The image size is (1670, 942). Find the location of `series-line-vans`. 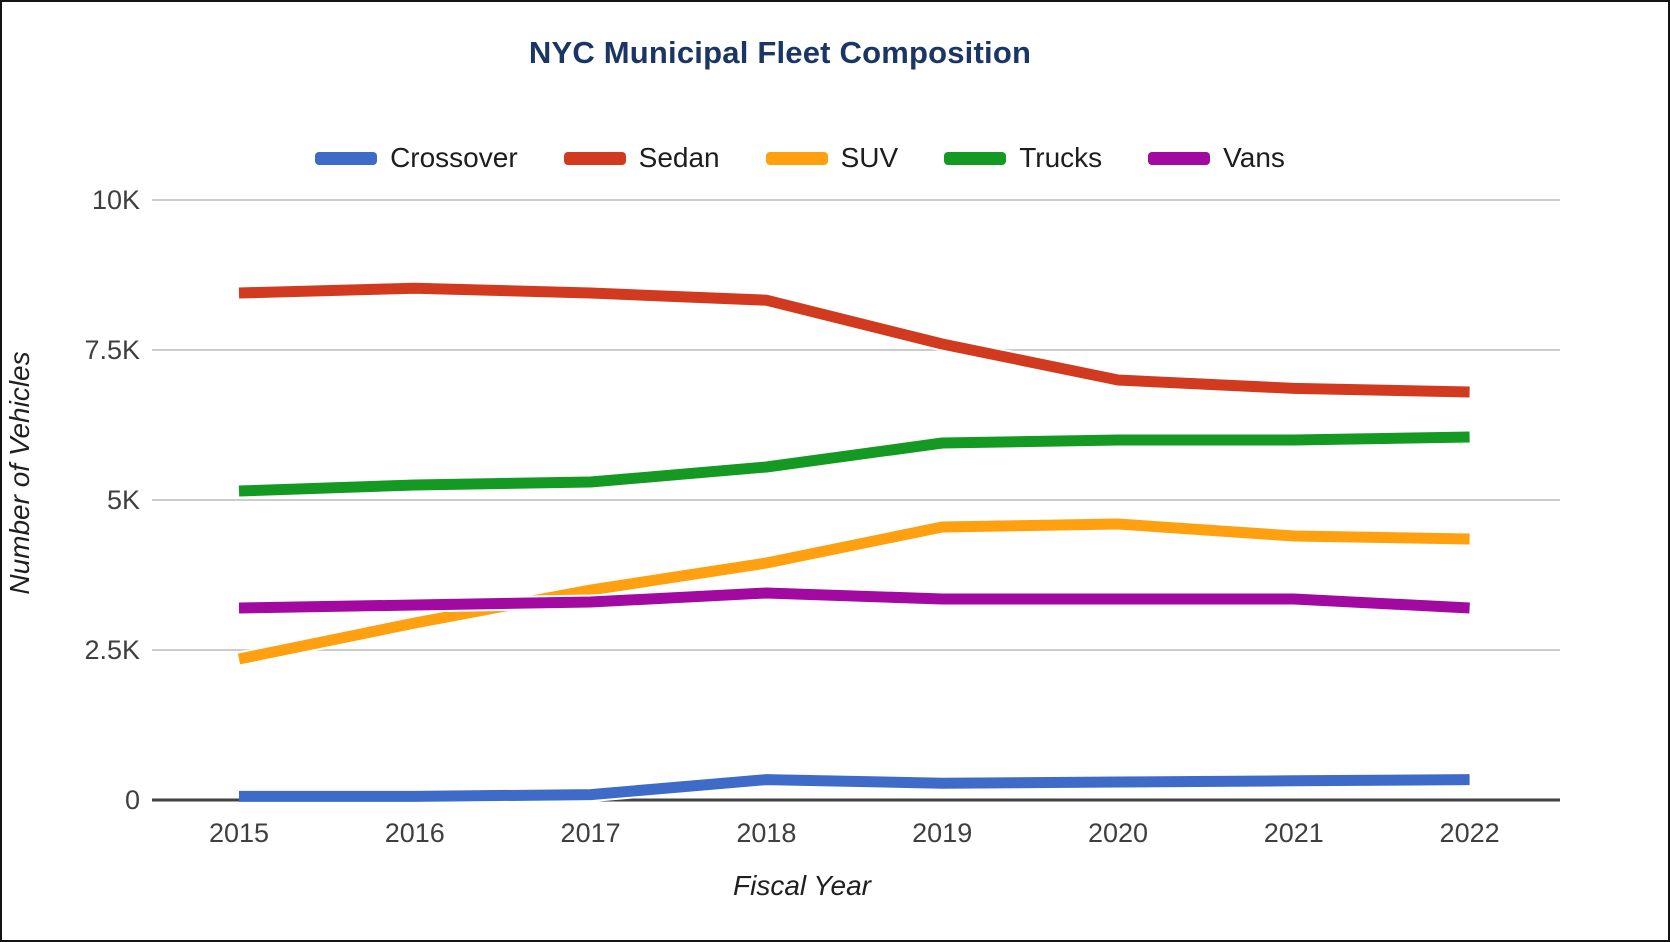

series-line-vans is located at coordinates (854, 600).